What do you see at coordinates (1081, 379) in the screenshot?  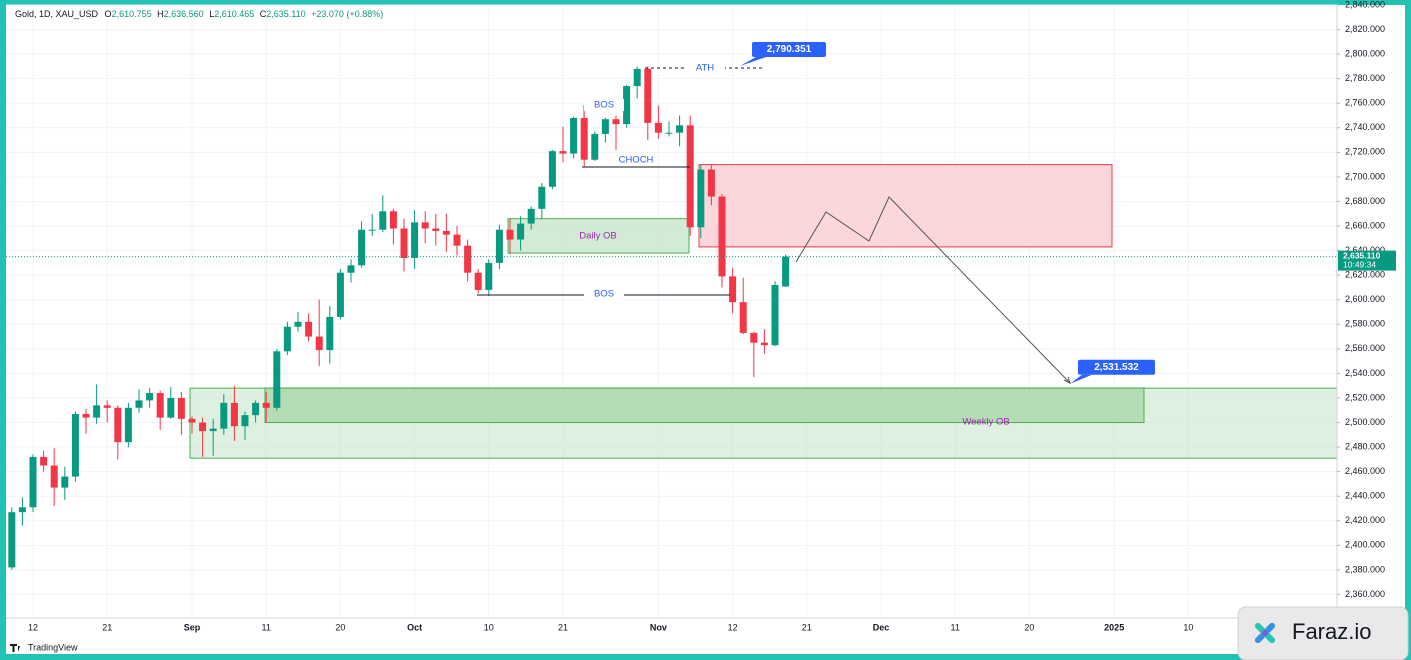 I see `callout-pointer` at bounding box center [1081, 379].